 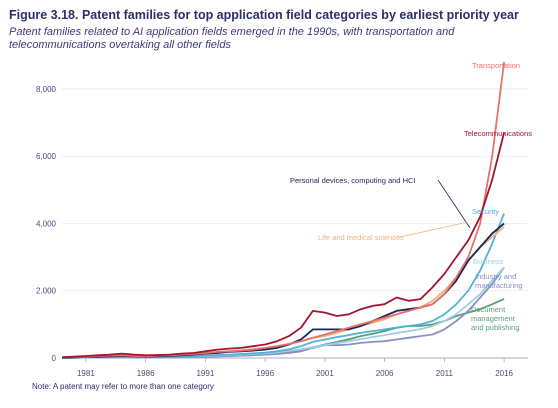 What do you see at coordinates (295, 367) in the screenshot?
I see `x-axis-ticks: 1981 1986 1991 1996 2001 2006 2011 2016` at bounding box center [295, 367].